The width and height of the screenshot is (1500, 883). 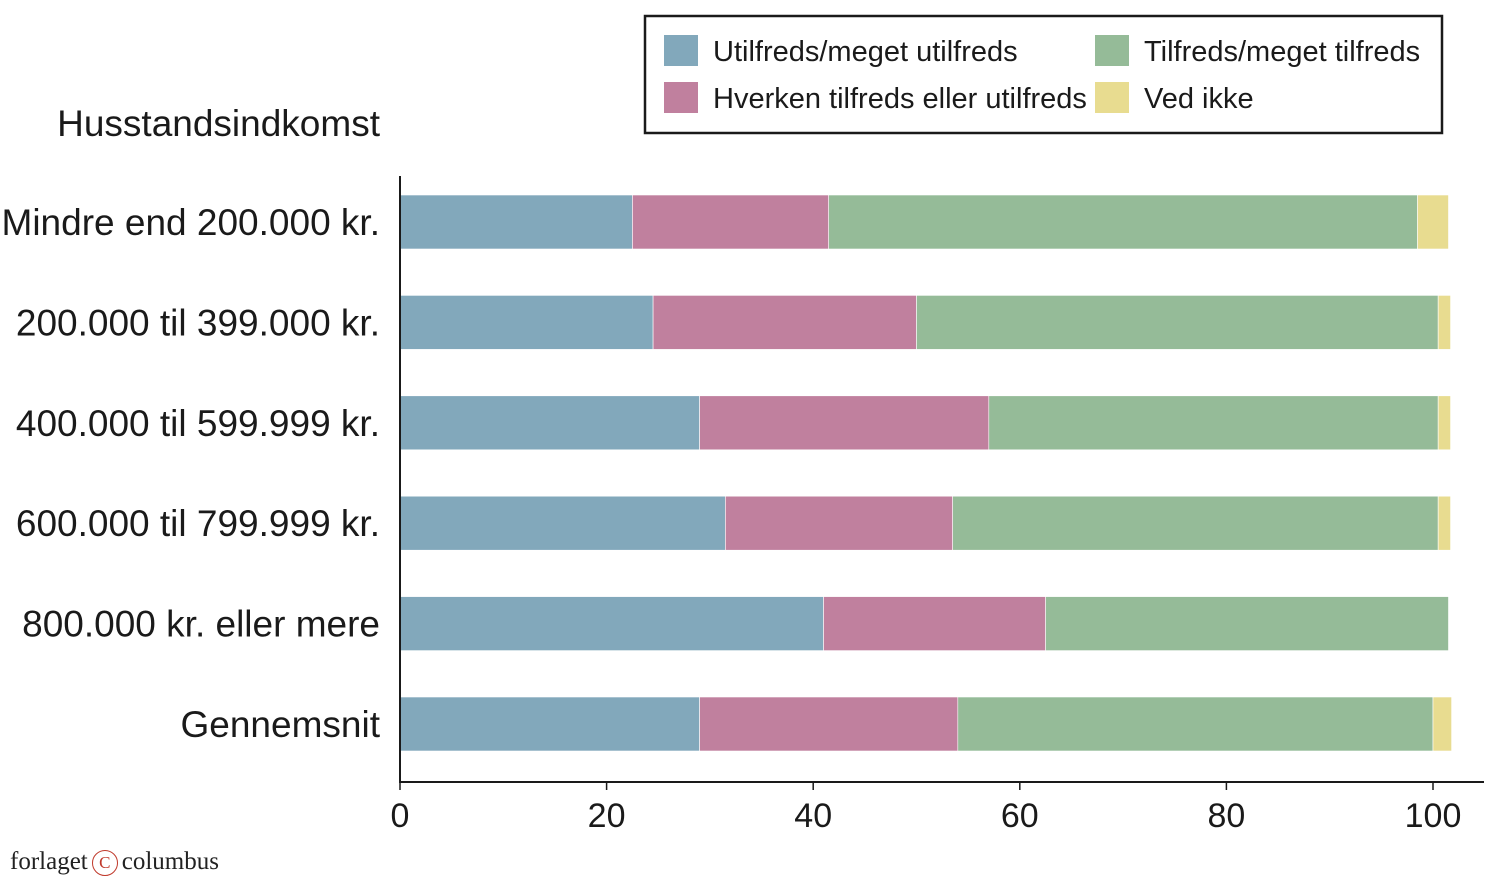 What do you see at coordinates (400, 816) in the screenshot?
I see `x-tick-label: 0` at bounding box center [400, 816].